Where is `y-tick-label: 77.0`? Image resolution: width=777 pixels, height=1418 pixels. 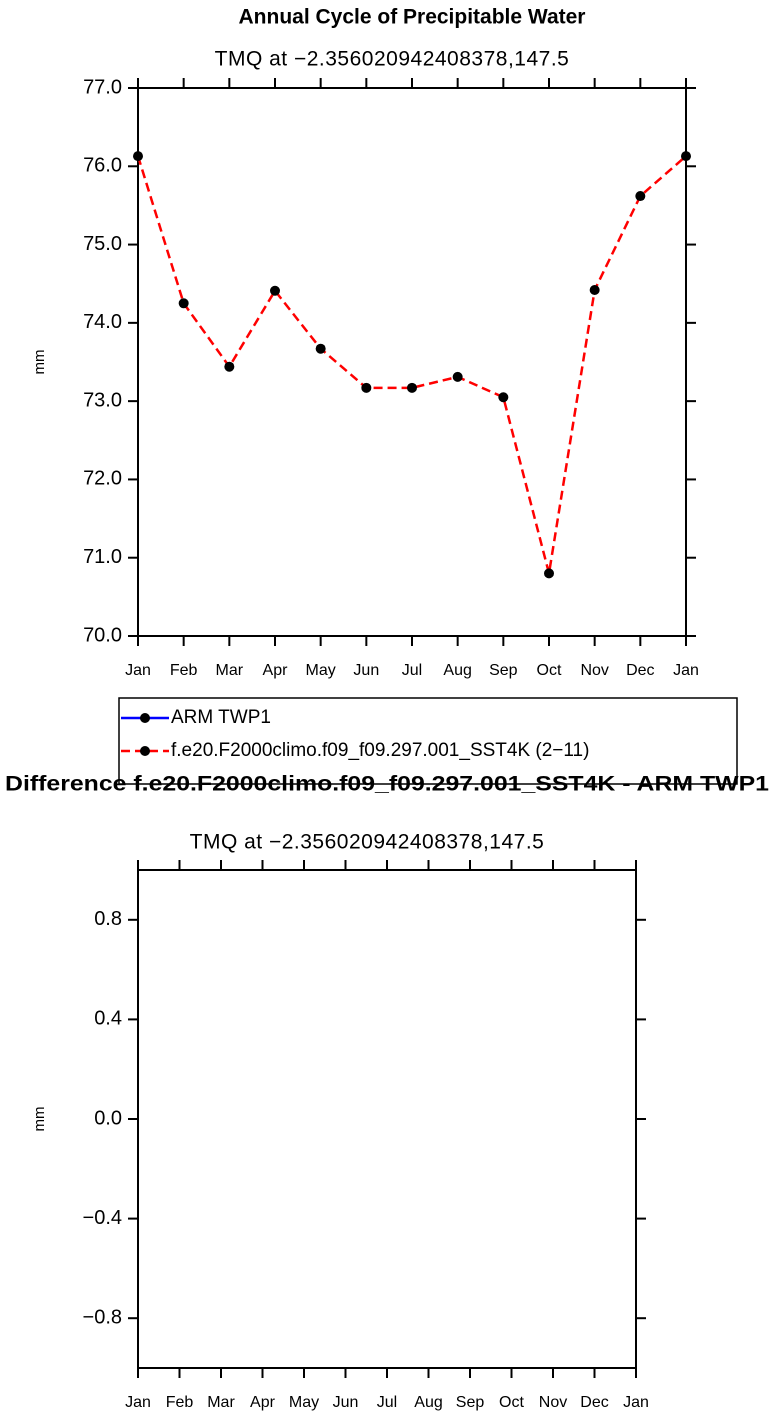 y-tick-label: 77.0 is located at coordinates (102, 87).